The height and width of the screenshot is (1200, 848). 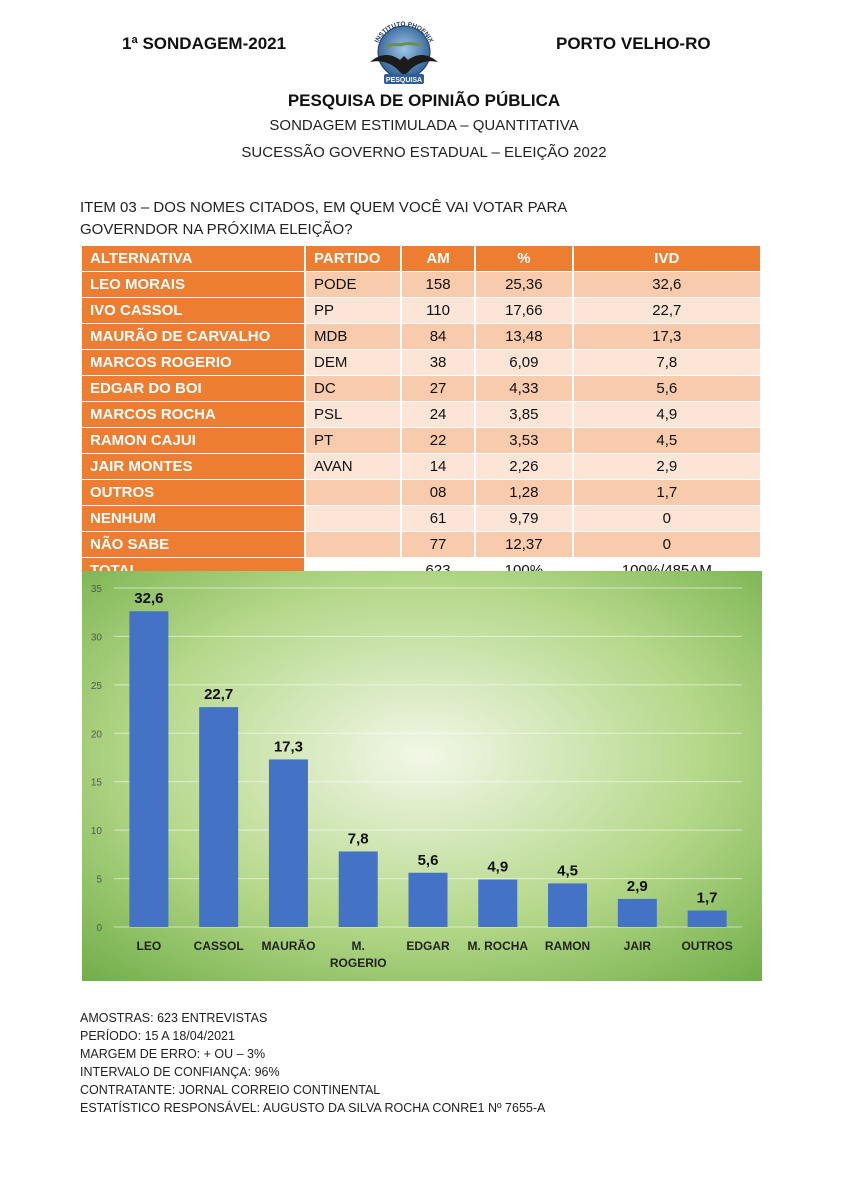 What do you see at coordinates (438, 467) in the screenshot?
I see `cell-am: 14` at bounding box center [438, 467].